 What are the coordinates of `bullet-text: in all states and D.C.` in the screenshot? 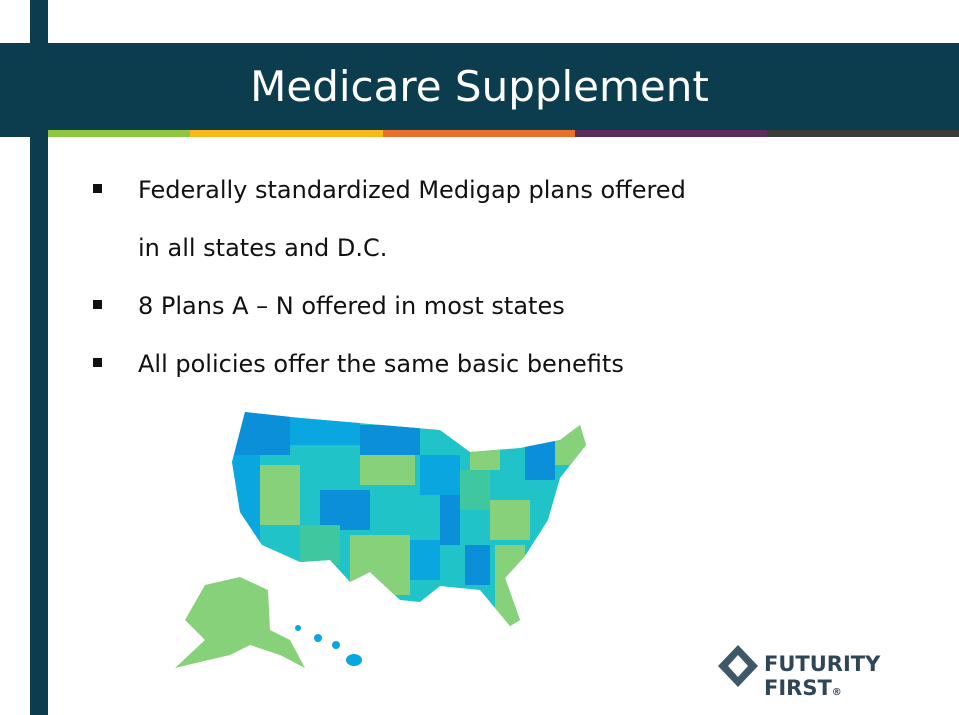 It's located at (263, 248).